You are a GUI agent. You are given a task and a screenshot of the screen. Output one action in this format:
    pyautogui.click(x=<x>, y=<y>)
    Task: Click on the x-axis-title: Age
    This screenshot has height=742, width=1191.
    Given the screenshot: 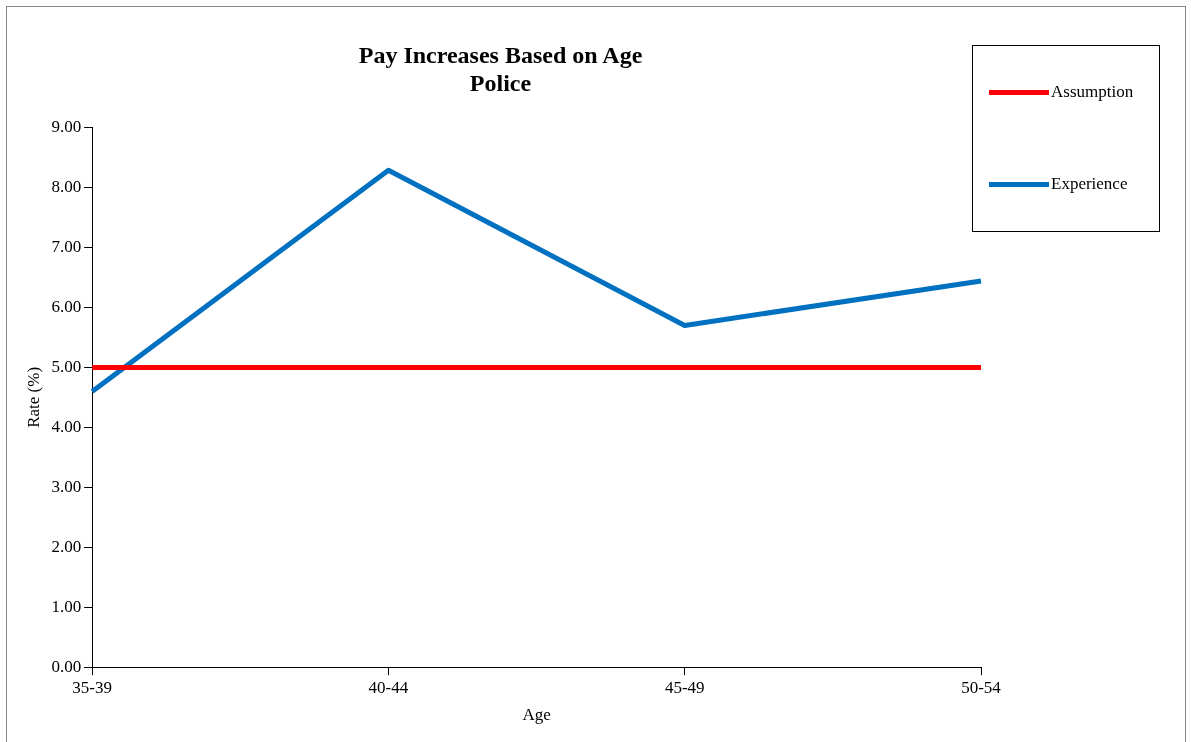 What is the action you would take?
    pyautogui.click(x=536, y=715)
    